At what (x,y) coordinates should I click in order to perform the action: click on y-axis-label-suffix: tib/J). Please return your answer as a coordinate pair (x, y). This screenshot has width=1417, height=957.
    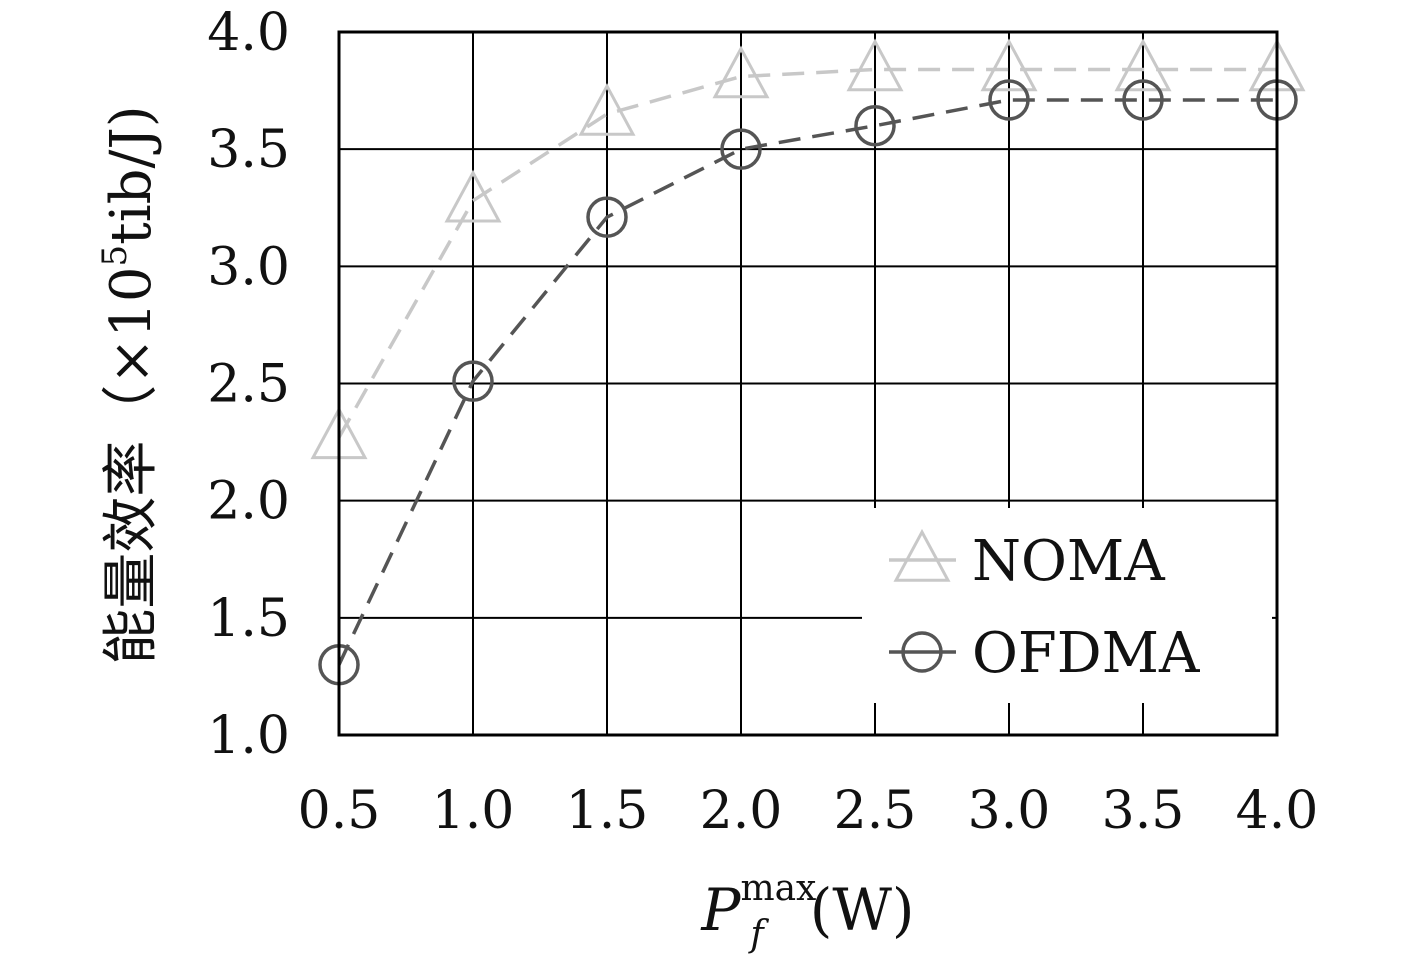
    Looking at the image, I should click on (131, 174).